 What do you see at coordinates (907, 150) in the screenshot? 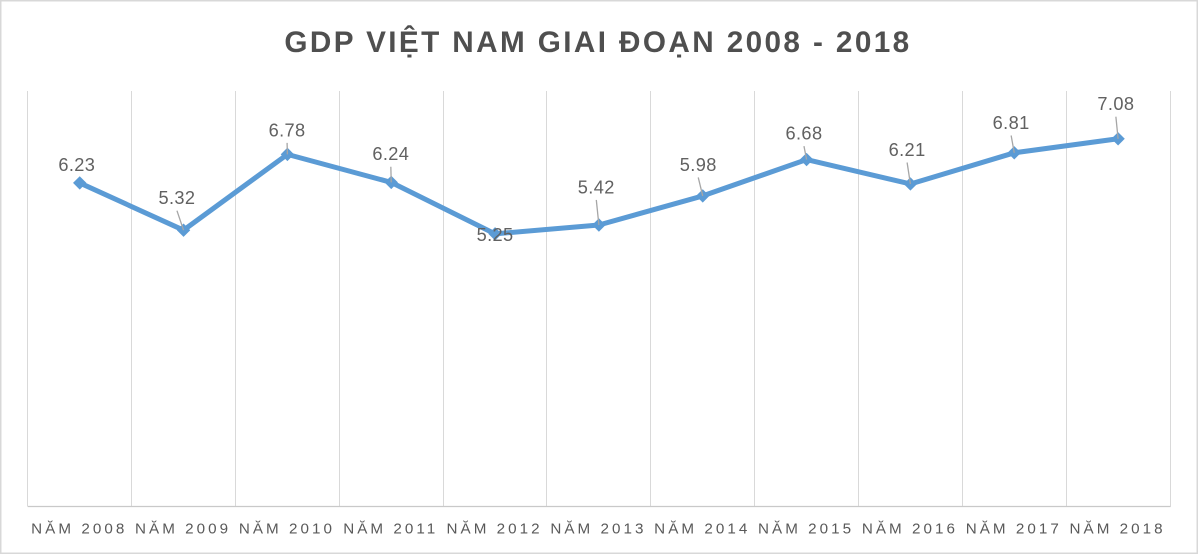
I see `data-label: 6.21` at bounding box center [907, 150].